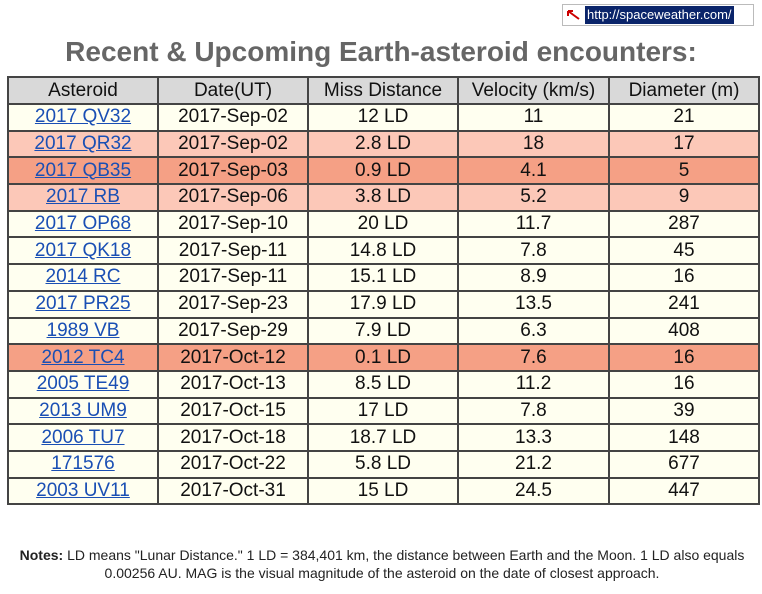 The height and width of the screenshot is (594, 762). I want to click on asteroid-link: 2014 RC, so click(83, 277).